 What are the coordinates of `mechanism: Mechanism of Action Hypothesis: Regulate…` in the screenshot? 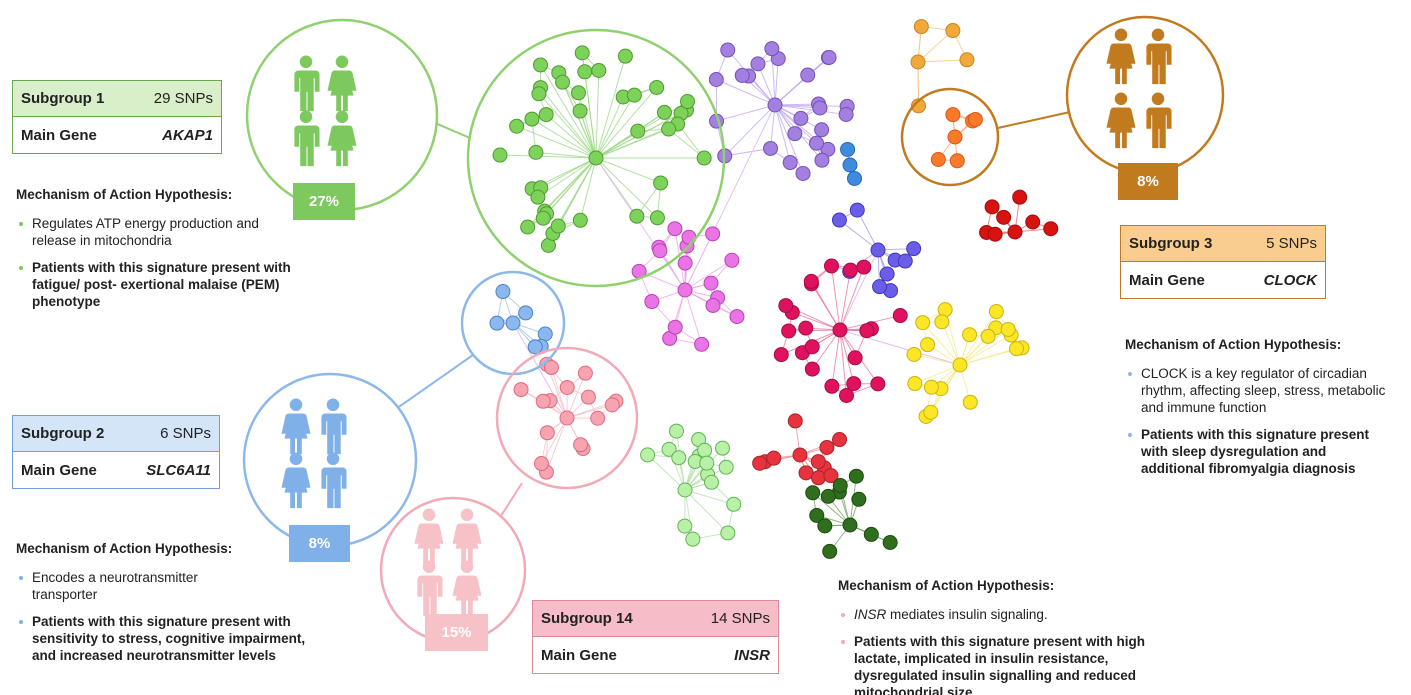 It's located at (161, 253).